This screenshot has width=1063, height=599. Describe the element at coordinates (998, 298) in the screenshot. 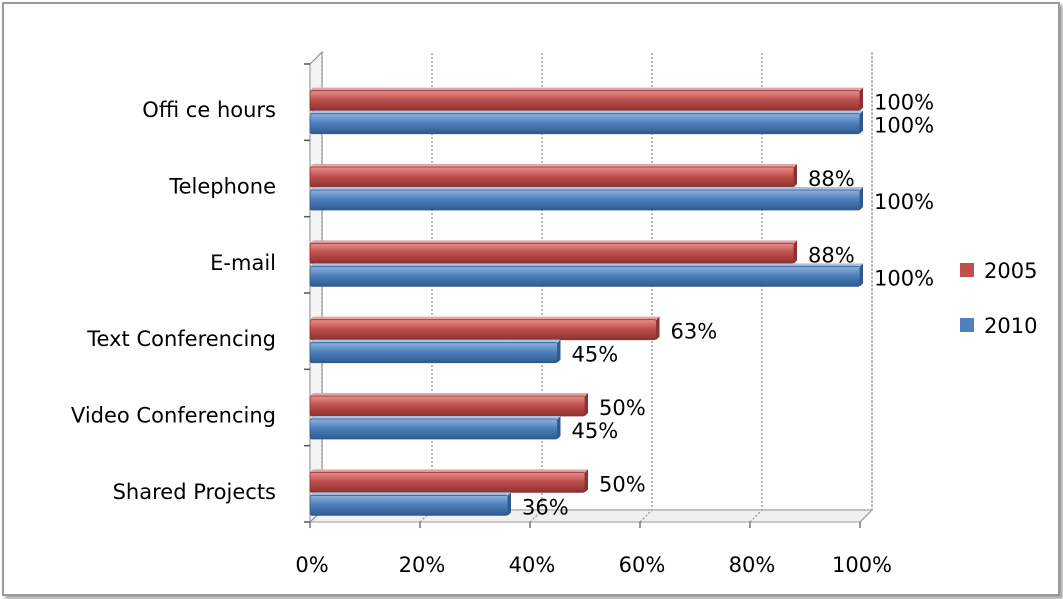

I see `legend: 2005 2010` at that location.